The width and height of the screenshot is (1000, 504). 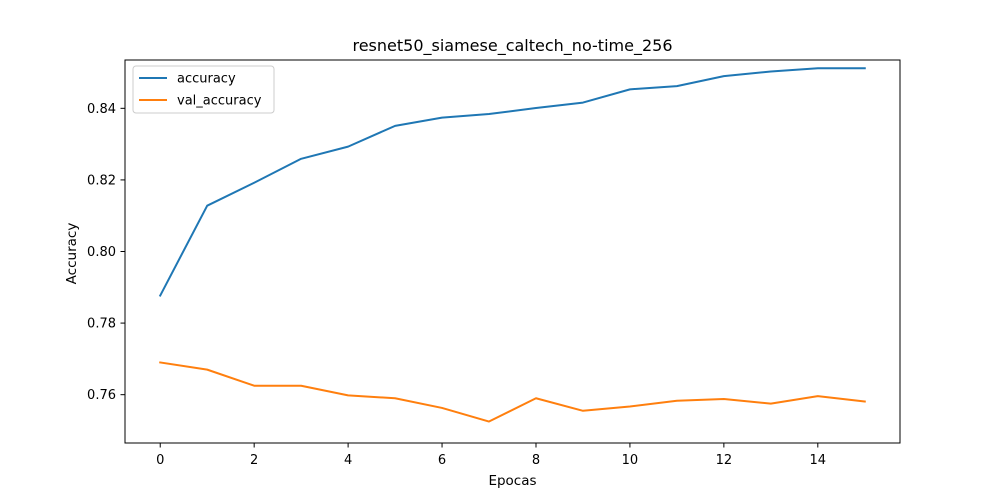 I want to click on chart-title: resnet50_siamese_caltech_no-time_256, so click(x=512, y=46).